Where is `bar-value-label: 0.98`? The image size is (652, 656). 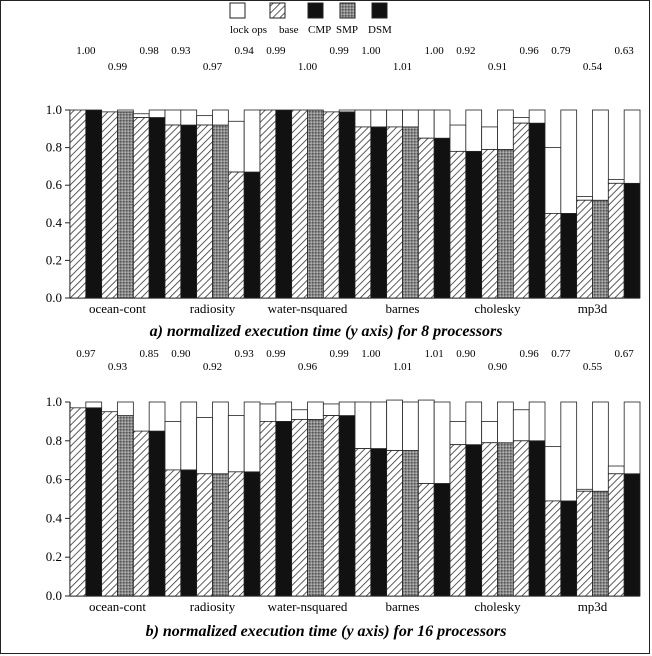
bar-value-label: 0.98 is located at coordinates (150, 51).